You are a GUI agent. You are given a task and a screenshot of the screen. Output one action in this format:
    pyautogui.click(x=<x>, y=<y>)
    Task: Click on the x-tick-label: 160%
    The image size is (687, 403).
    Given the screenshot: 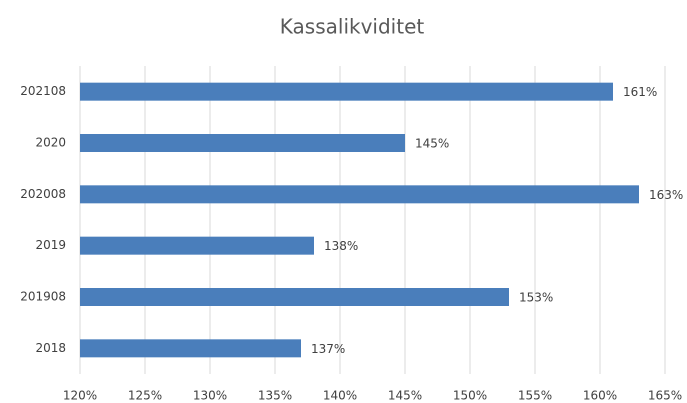 What is the action you would take?
    pyautogui.click(x=600, y=396)
    